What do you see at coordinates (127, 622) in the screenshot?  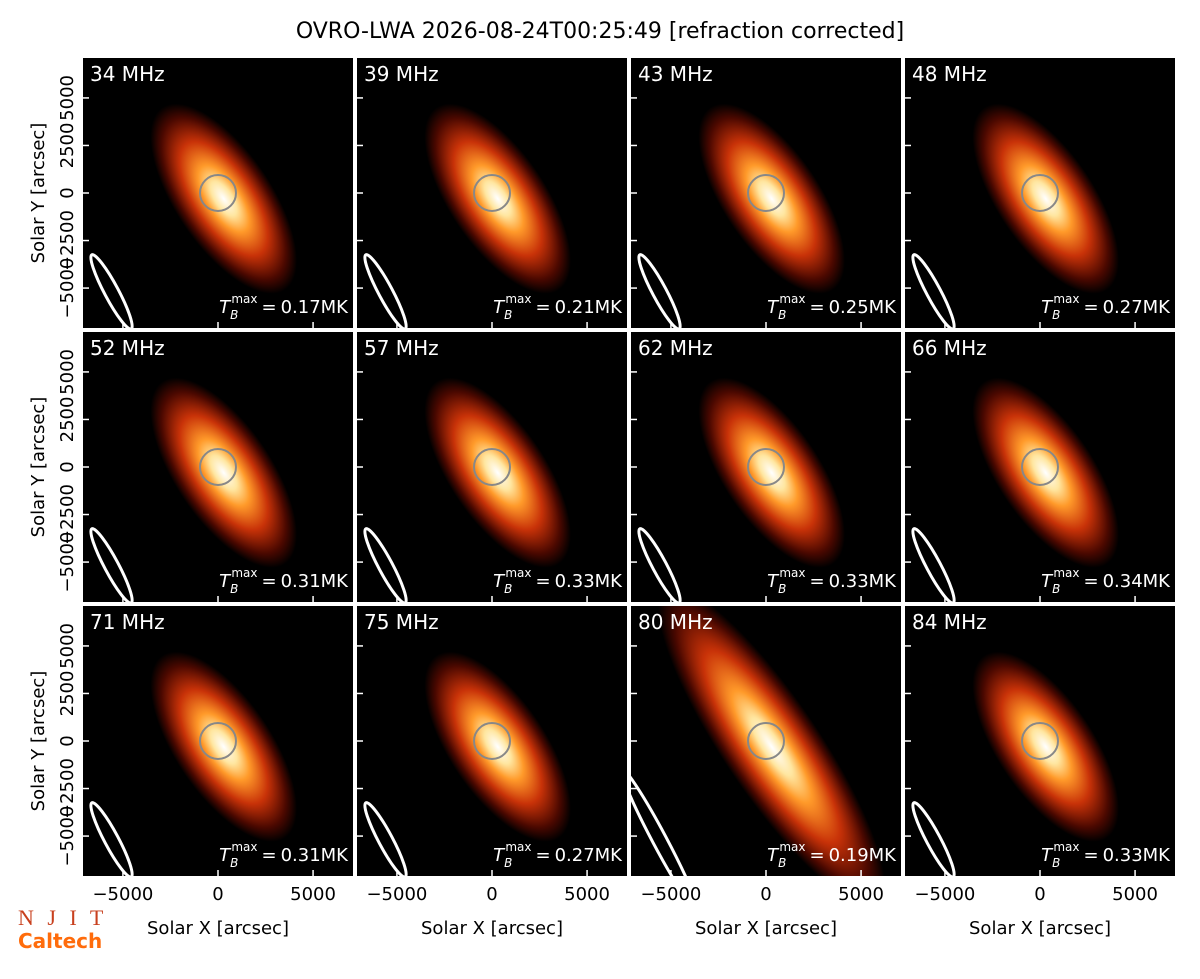 I see `freq-label: 71 MHz` at bounding box center [127, 622].